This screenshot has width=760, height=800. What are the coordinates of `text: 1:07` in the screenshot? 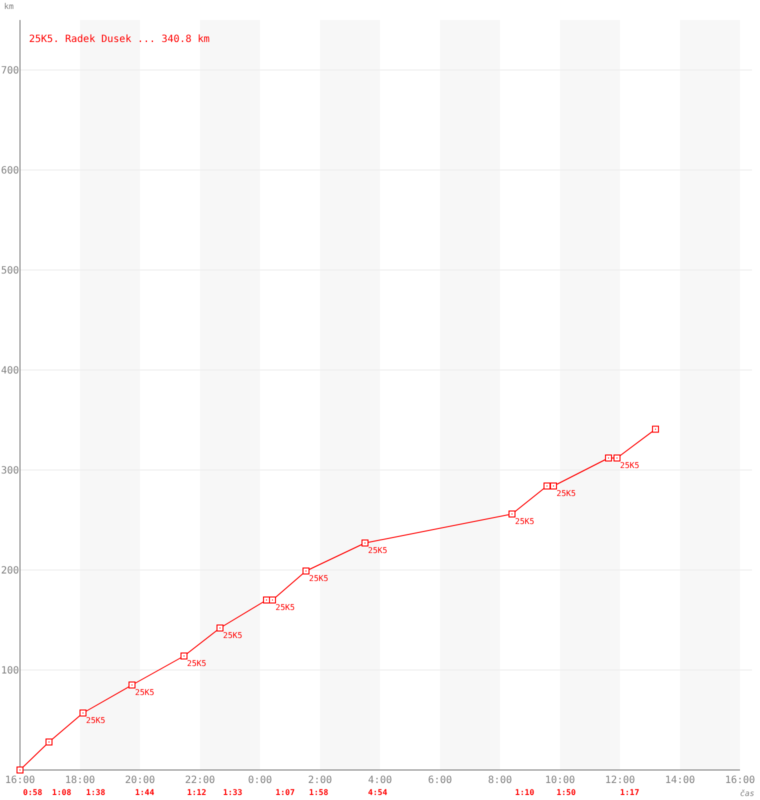 It's located at (285, 792).